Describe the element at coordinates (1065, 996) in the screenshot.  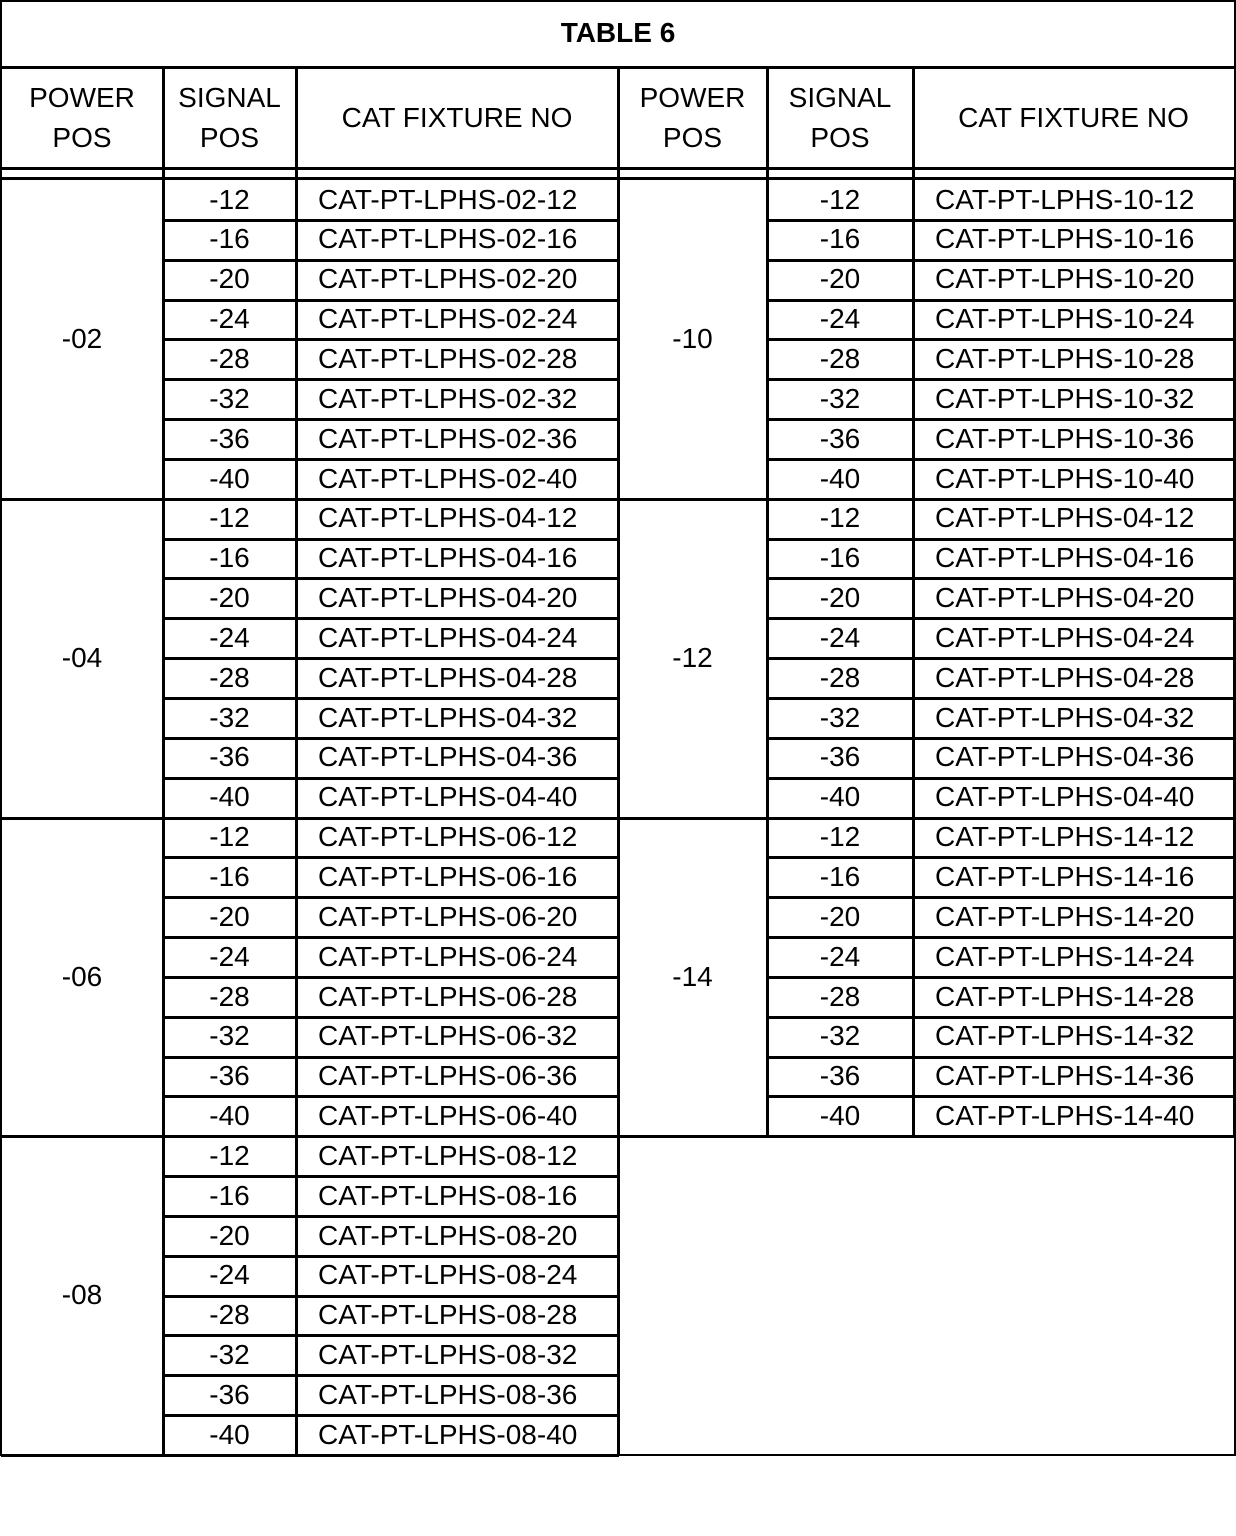
I see `cat-fixture-cell: CAT-PT-LPHS-14-28` at that location.